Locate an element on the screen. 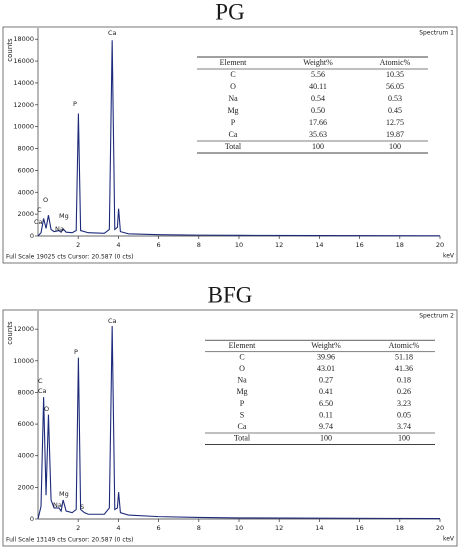 The height and width of the screenshot is (550, 461). spectrum-label: Spectrum 1 is located at coordinates (436, 33).